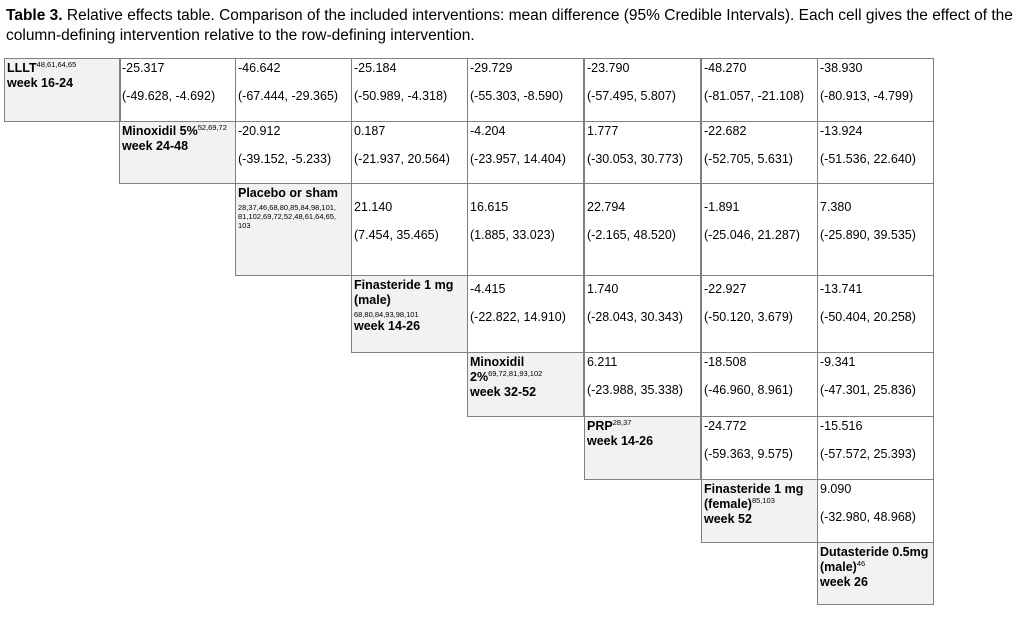  What do you see at coordinates (602, 362) in the screenshot?
I see `mean-difference: 6.211` at bounding box center [602, 362].